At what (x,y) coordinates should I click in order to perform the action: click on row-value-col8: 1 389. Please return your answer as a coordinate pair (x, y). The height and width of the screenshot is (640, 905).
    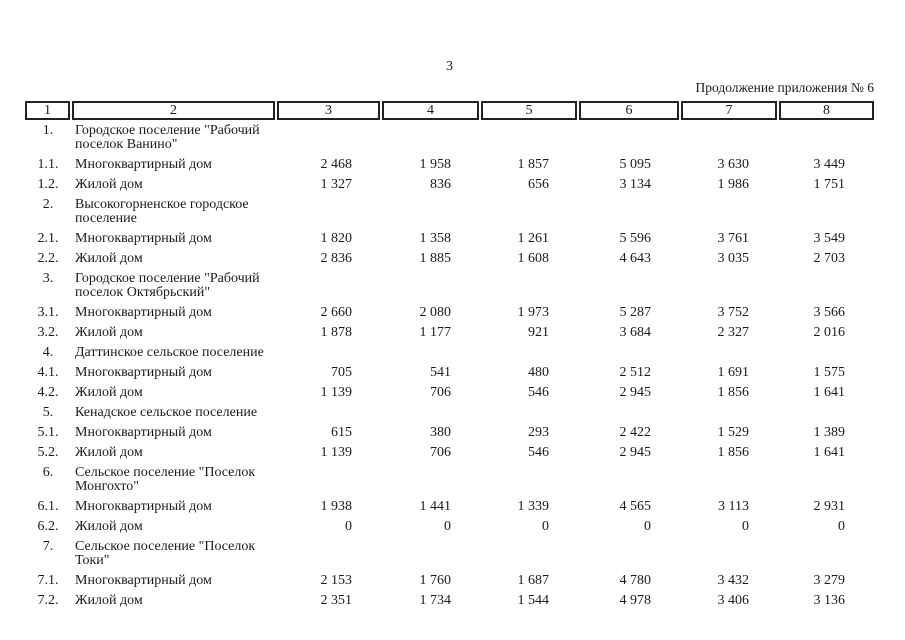
    Looking at the image, I should click on (829, 432).